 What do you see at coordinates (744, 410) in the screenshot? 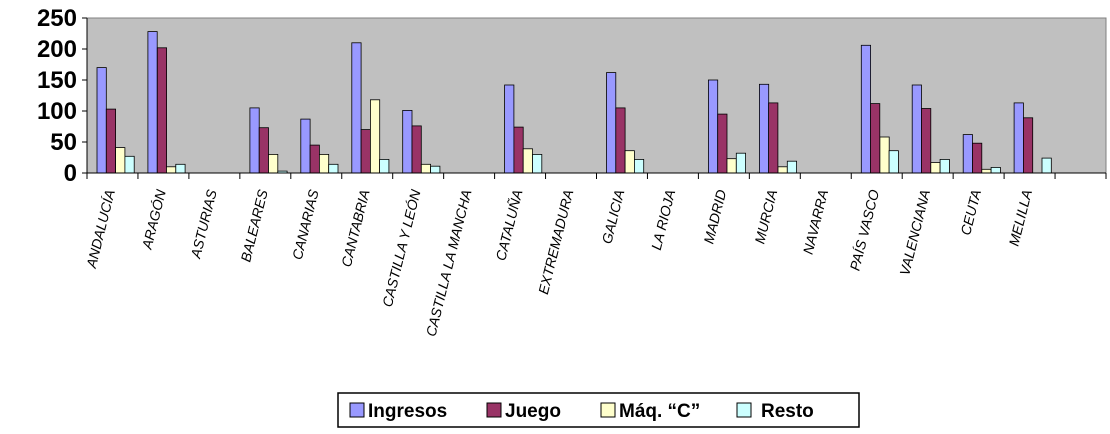
I see `legend-swatch-resto` at bounding box center [744, 410].